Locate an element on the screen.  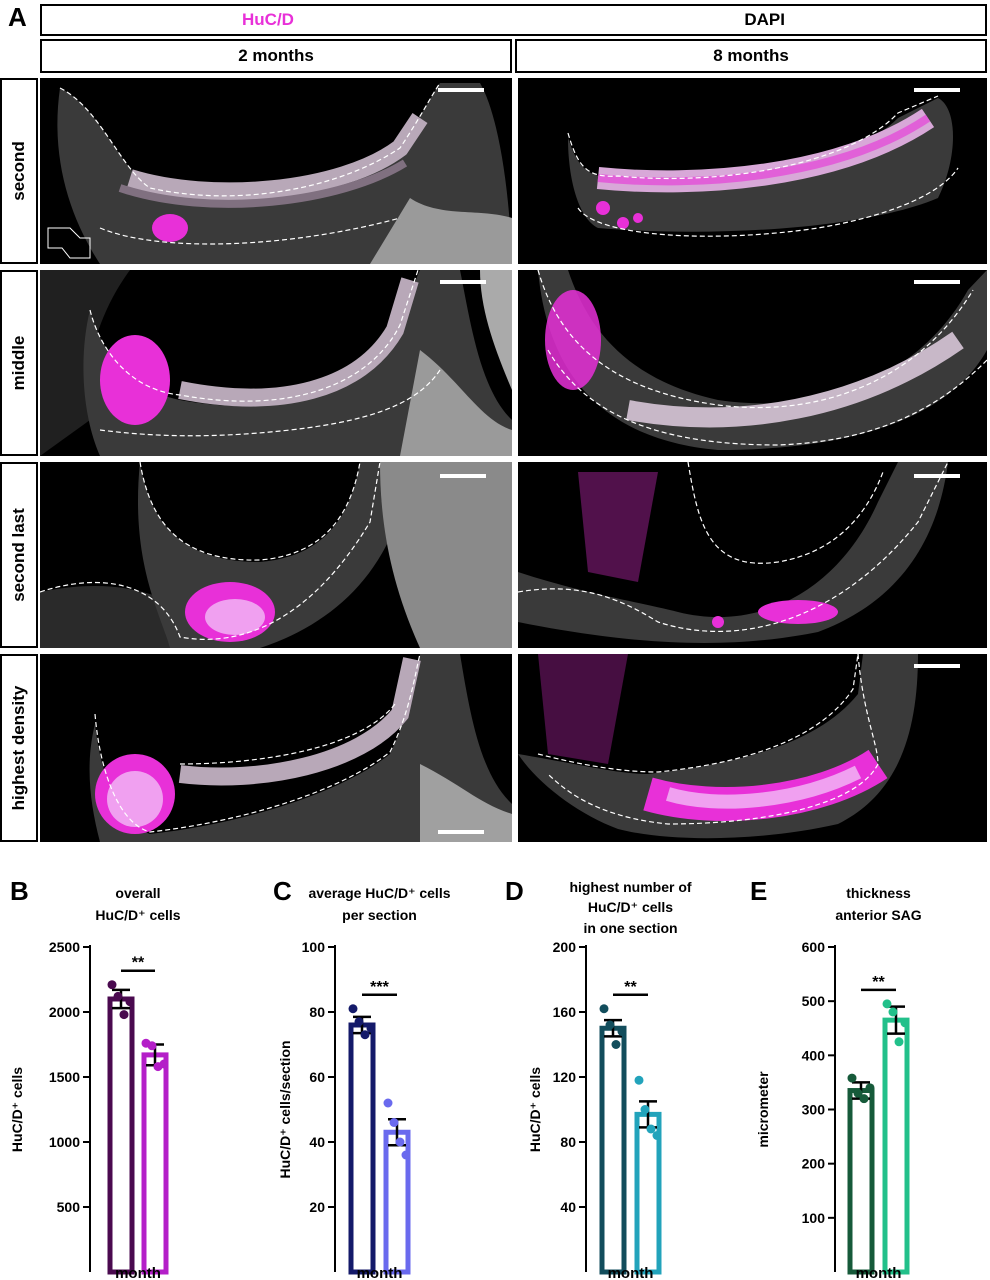
y-tick-label: 1500 is located at coordinates (64, 1077).